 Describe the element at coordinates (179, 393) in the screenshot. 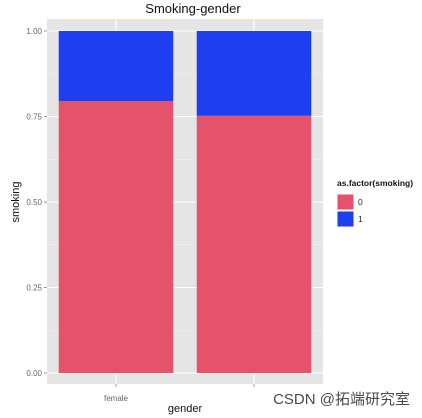

I see `x-axis: female` at that location.